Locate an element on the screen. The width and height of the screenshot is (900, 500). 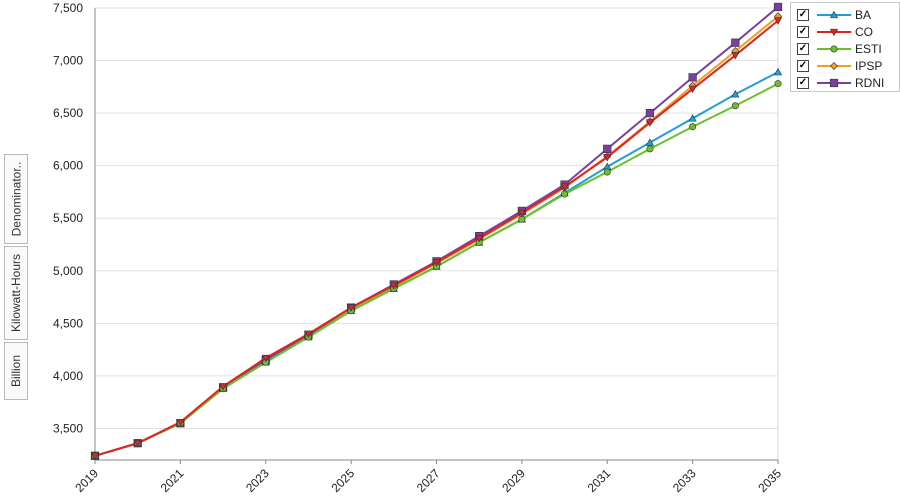
y-tick-label: 7,000 is located at coordinates (68, 61).